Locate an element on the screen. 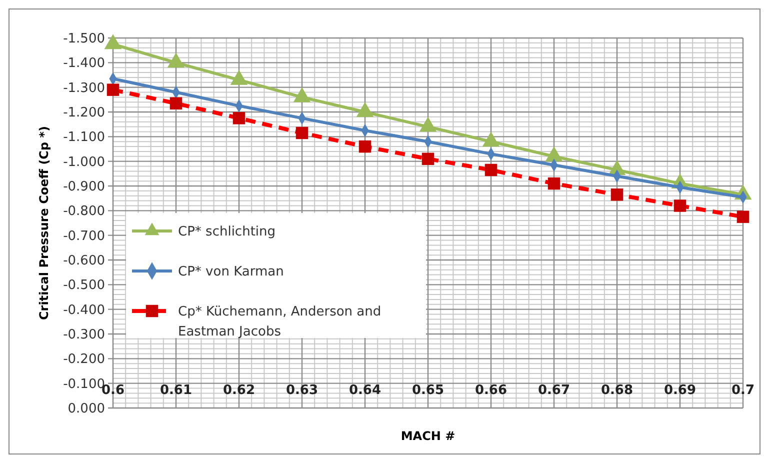  y-tick-label: -1.000 is located at coordinates (84, 162).